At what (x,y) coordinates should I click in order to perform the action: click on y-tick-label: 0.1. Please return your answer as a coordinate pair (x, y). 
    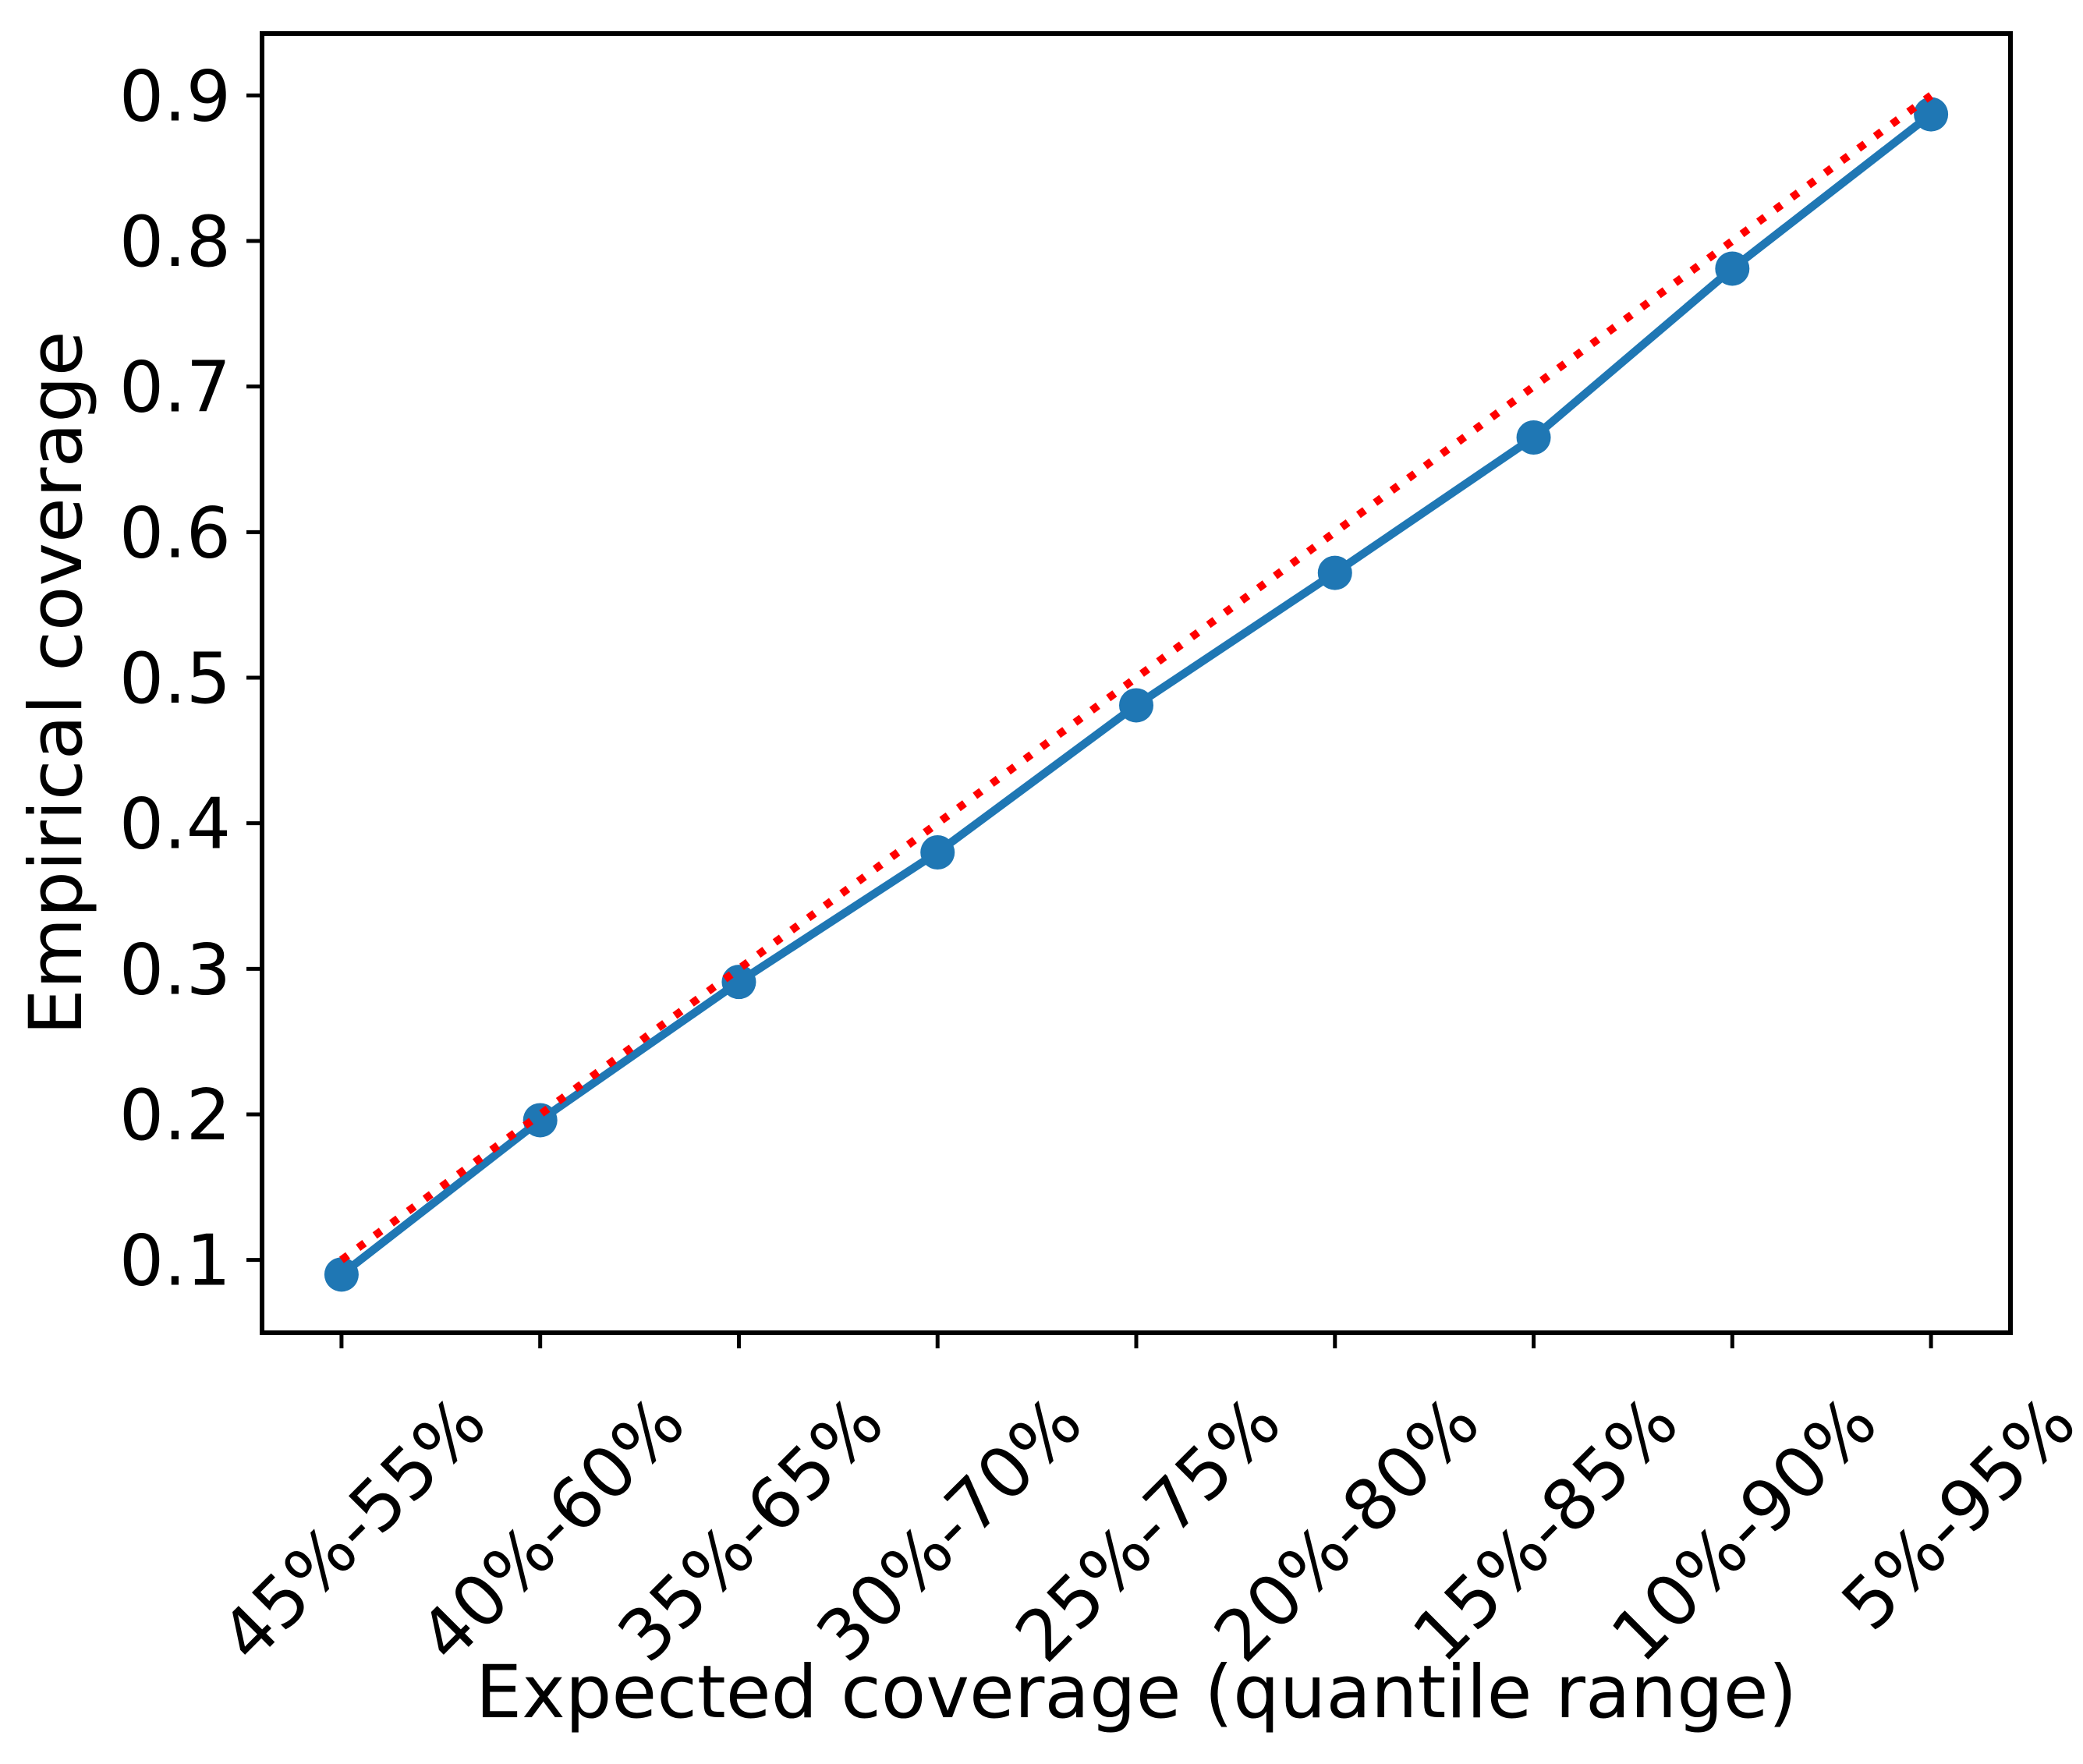
    Looking at the image, I should click on (175, 1261).